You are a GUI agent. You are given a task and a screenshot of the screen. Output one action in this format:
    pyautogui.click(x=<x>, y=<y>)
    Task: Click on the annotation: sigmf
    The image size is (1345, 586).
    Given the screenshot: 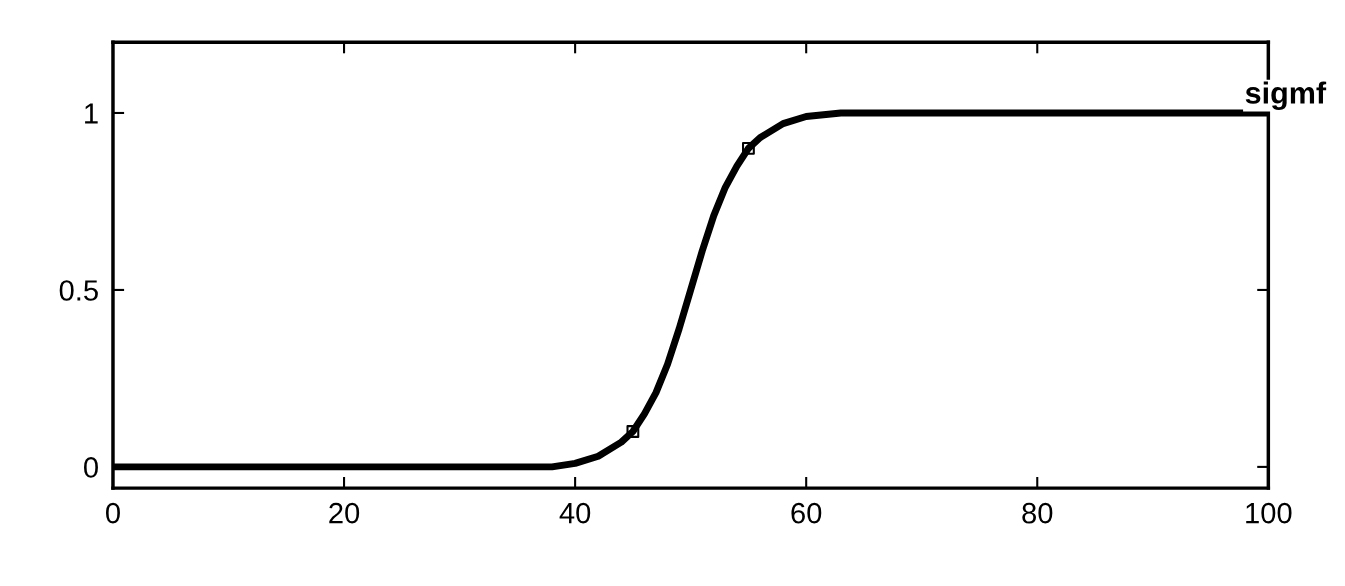 What is the action you would take?
    pyautogui.click(x=1286, y=96)
    